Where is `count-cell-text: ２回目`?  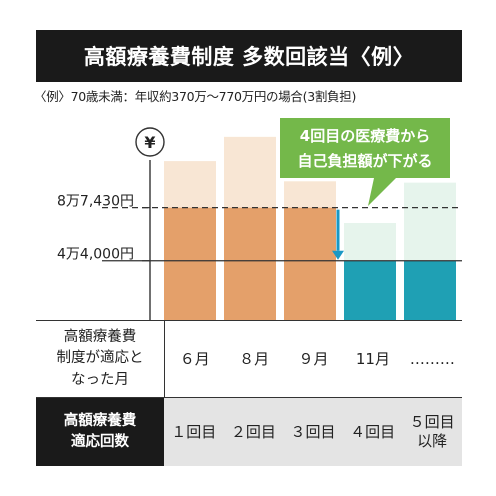
count-cell-text: ２回目 is located at coordinates (253, 431).